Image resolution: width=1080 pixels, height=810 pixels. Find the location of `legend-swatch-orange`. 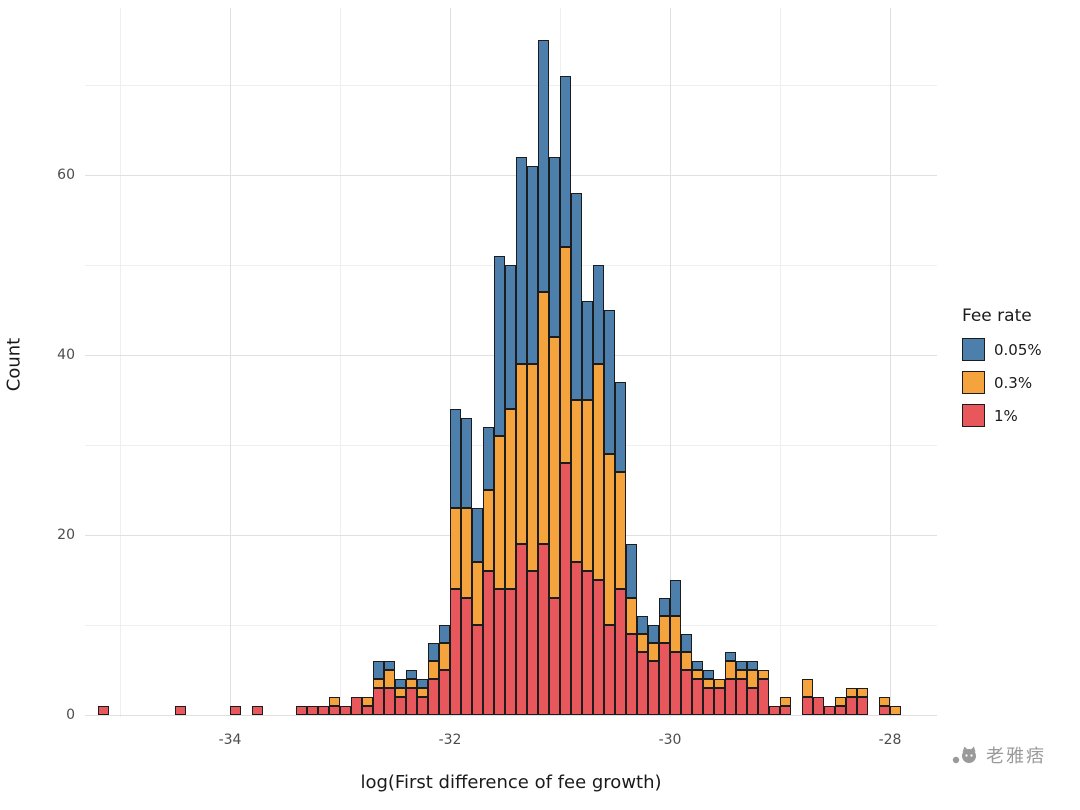

legend-swatch-orange is located at coordinates (973, 382).